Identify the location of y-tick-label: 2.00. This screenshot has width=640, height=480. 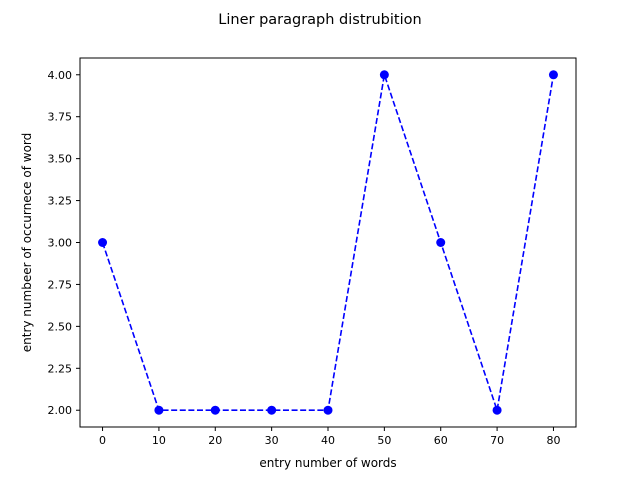
(60, 410).